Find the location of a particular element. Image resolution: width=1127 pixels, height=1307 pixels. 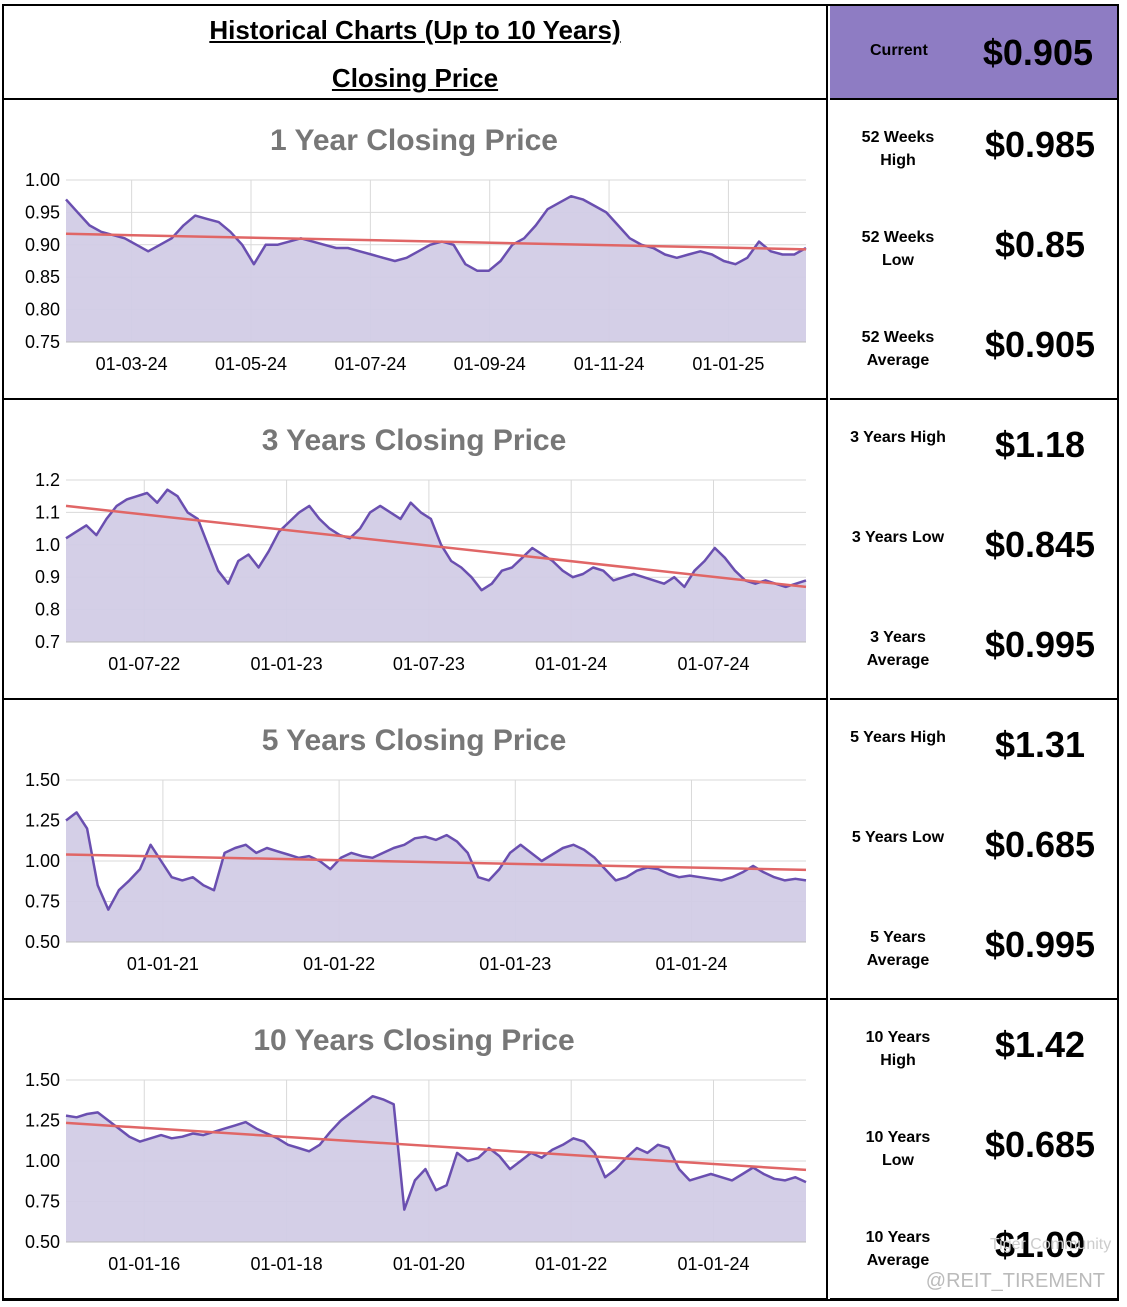

stat-label: 10 Years Average is located at coordinates (898, 1249).